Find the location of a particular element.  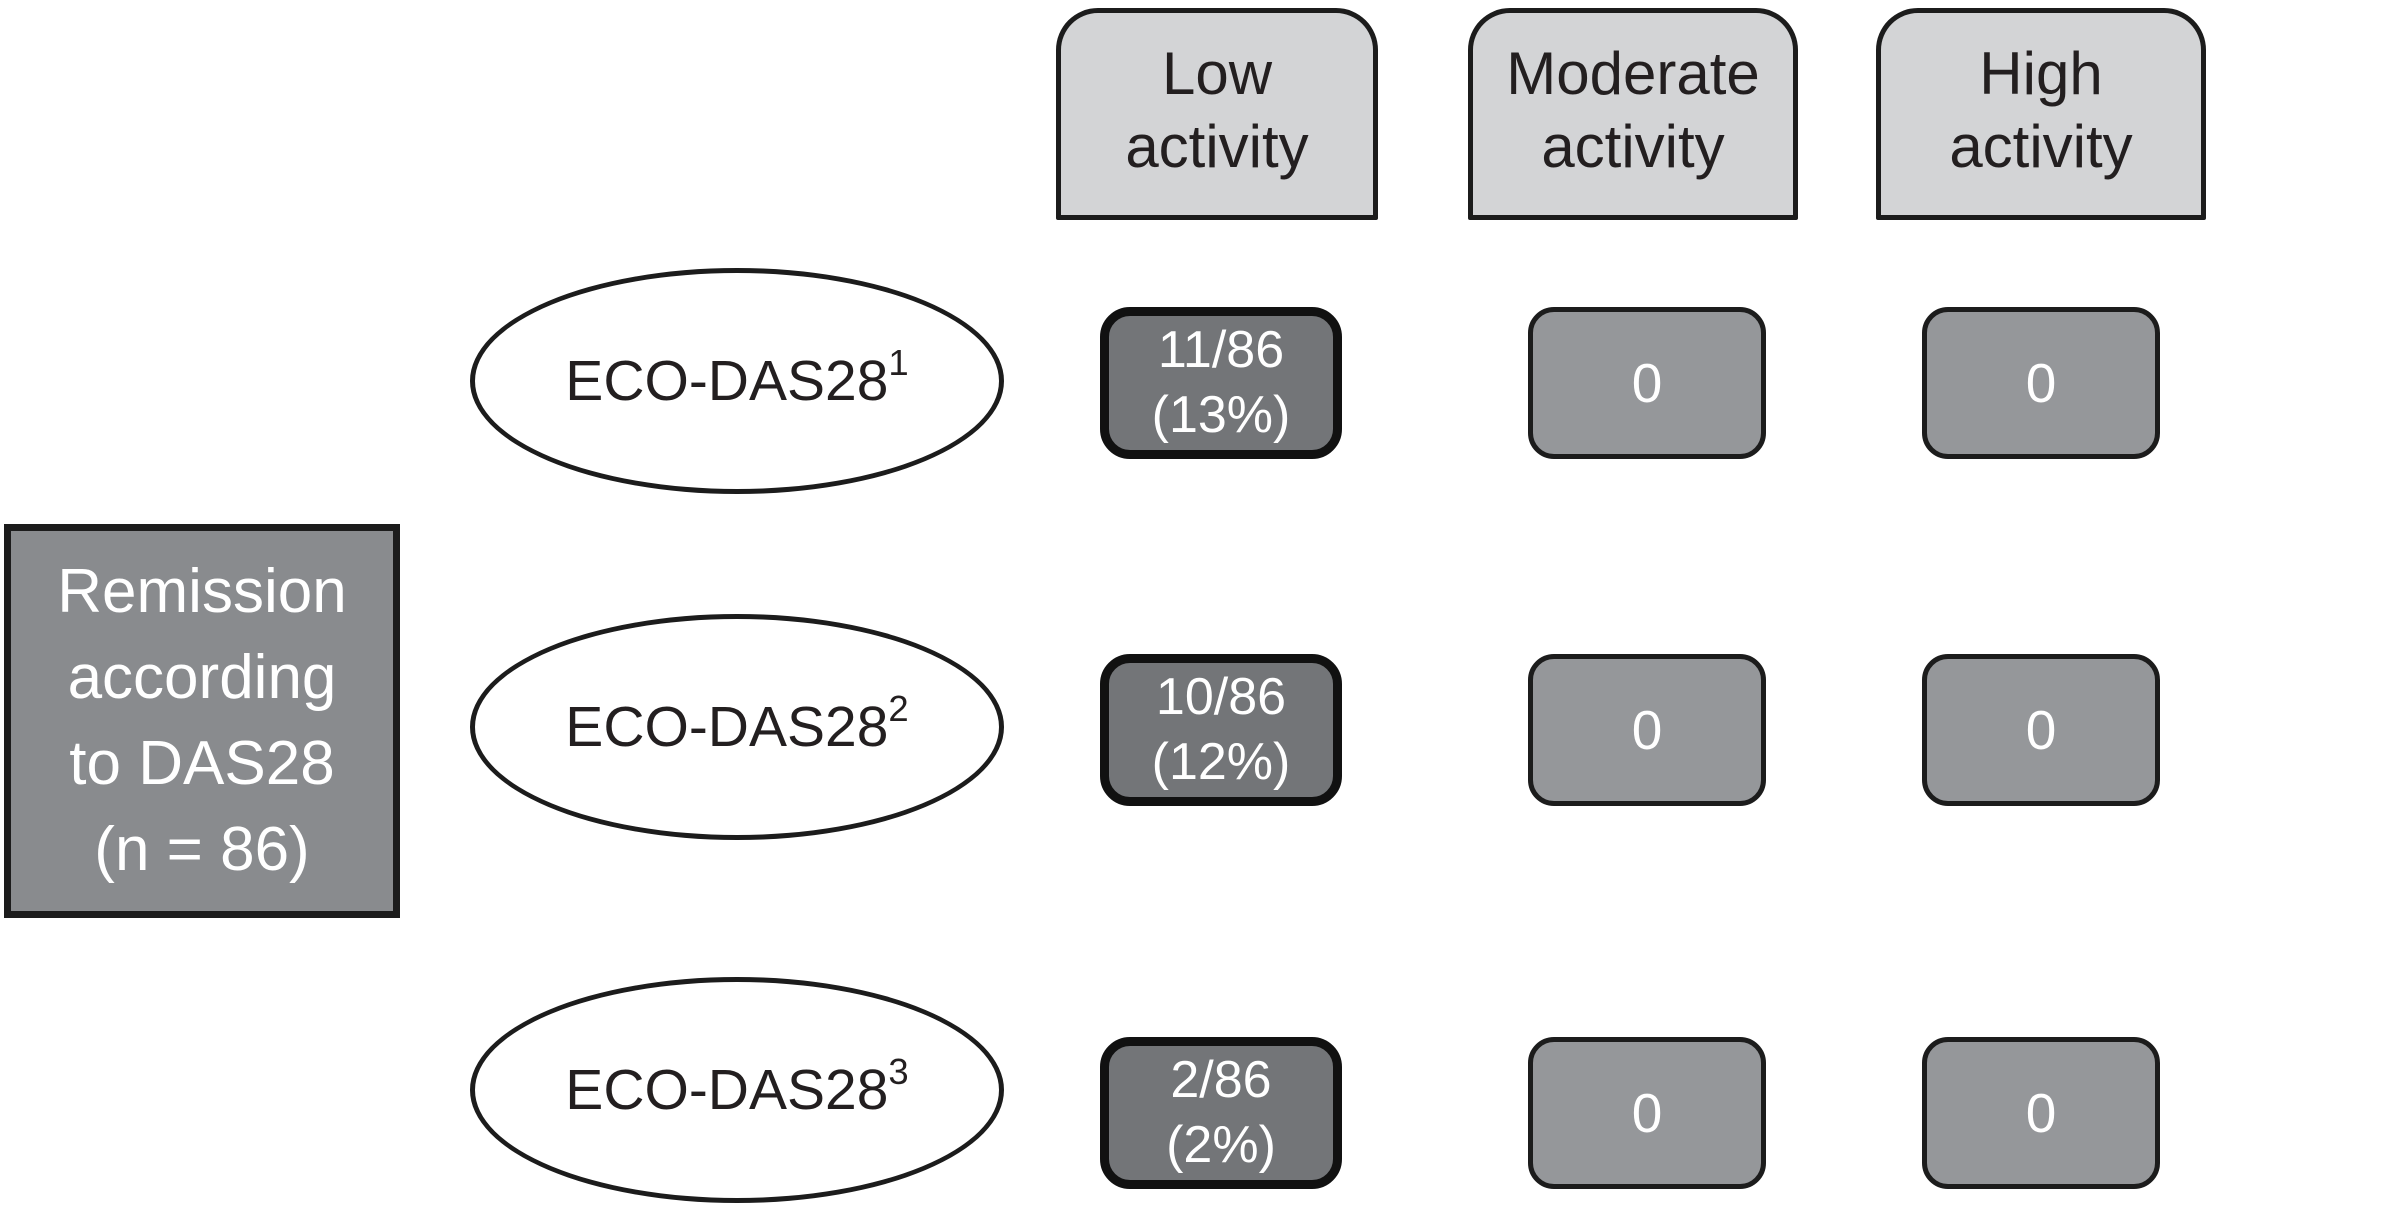

row-header-line: (n = 86) is located at coordinates (202, 849).